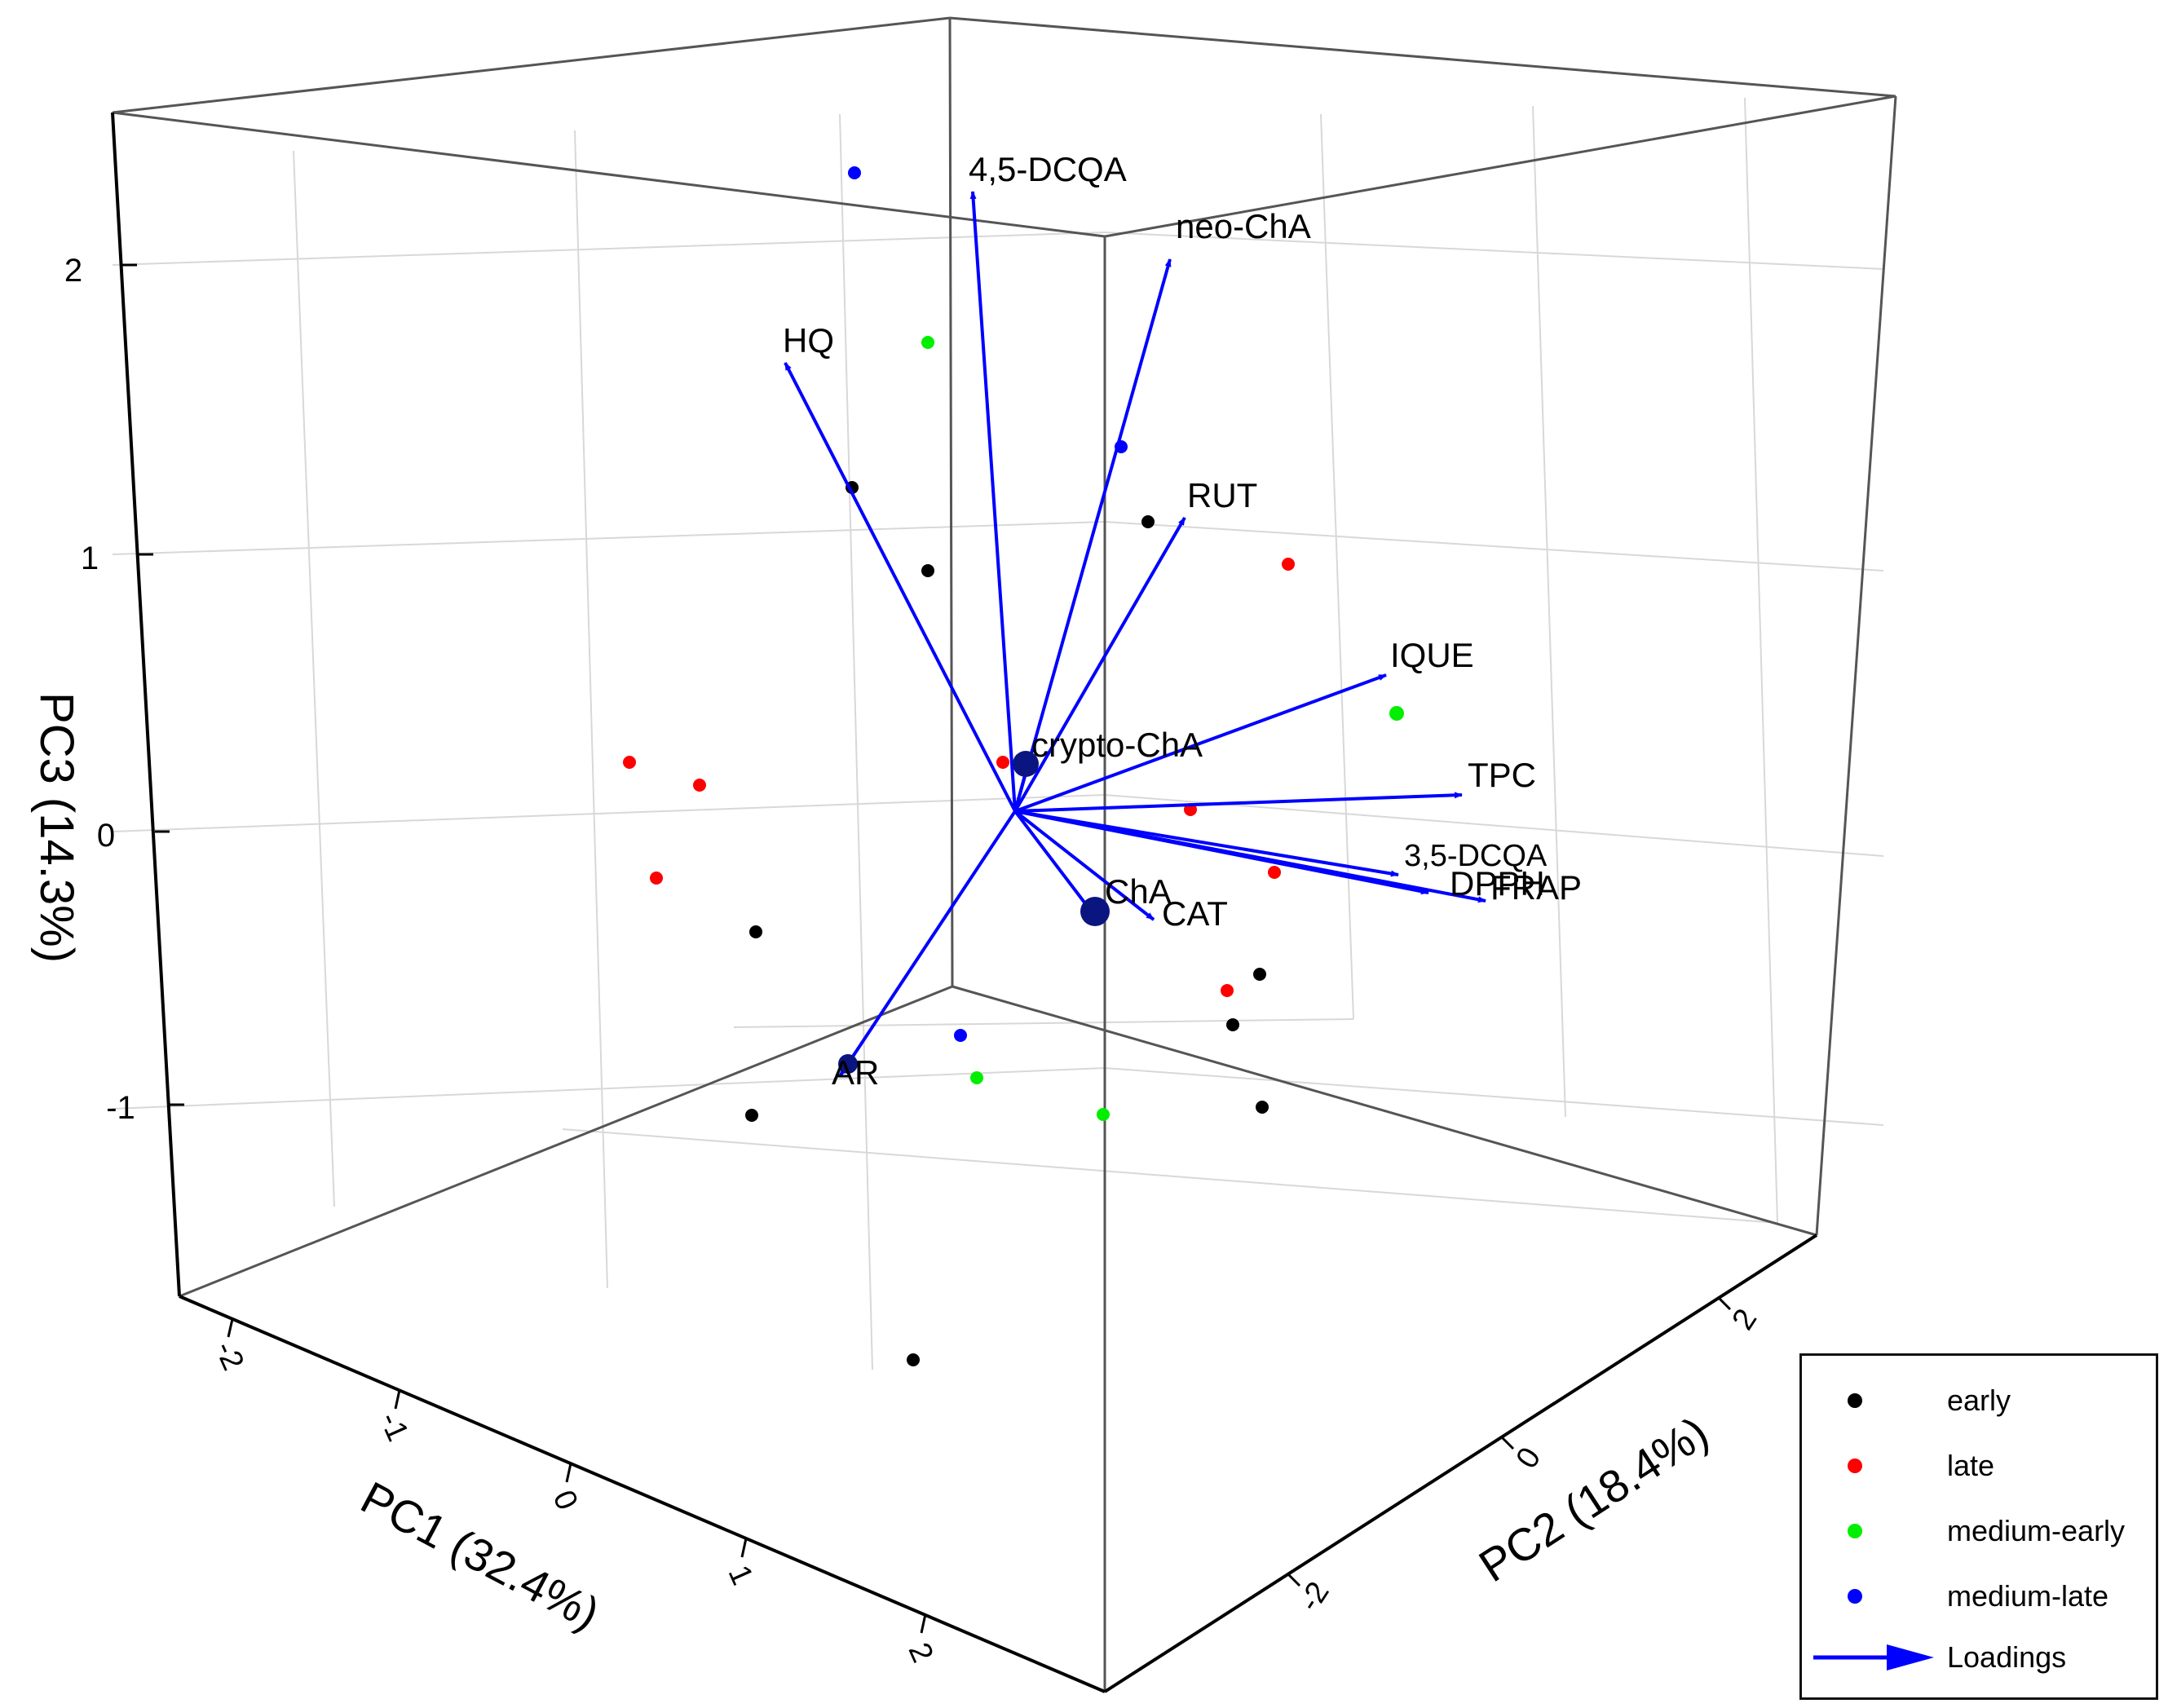 This screenshot has height=1708, width=2168. I want to click on legend-item-medium-late: medium-late, so click(1979, 1596).